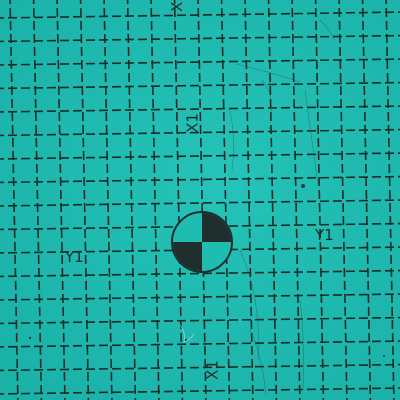 The width and height of the screenshot is (400, 400). I want to click on fiducial-target, so click(202, 242).